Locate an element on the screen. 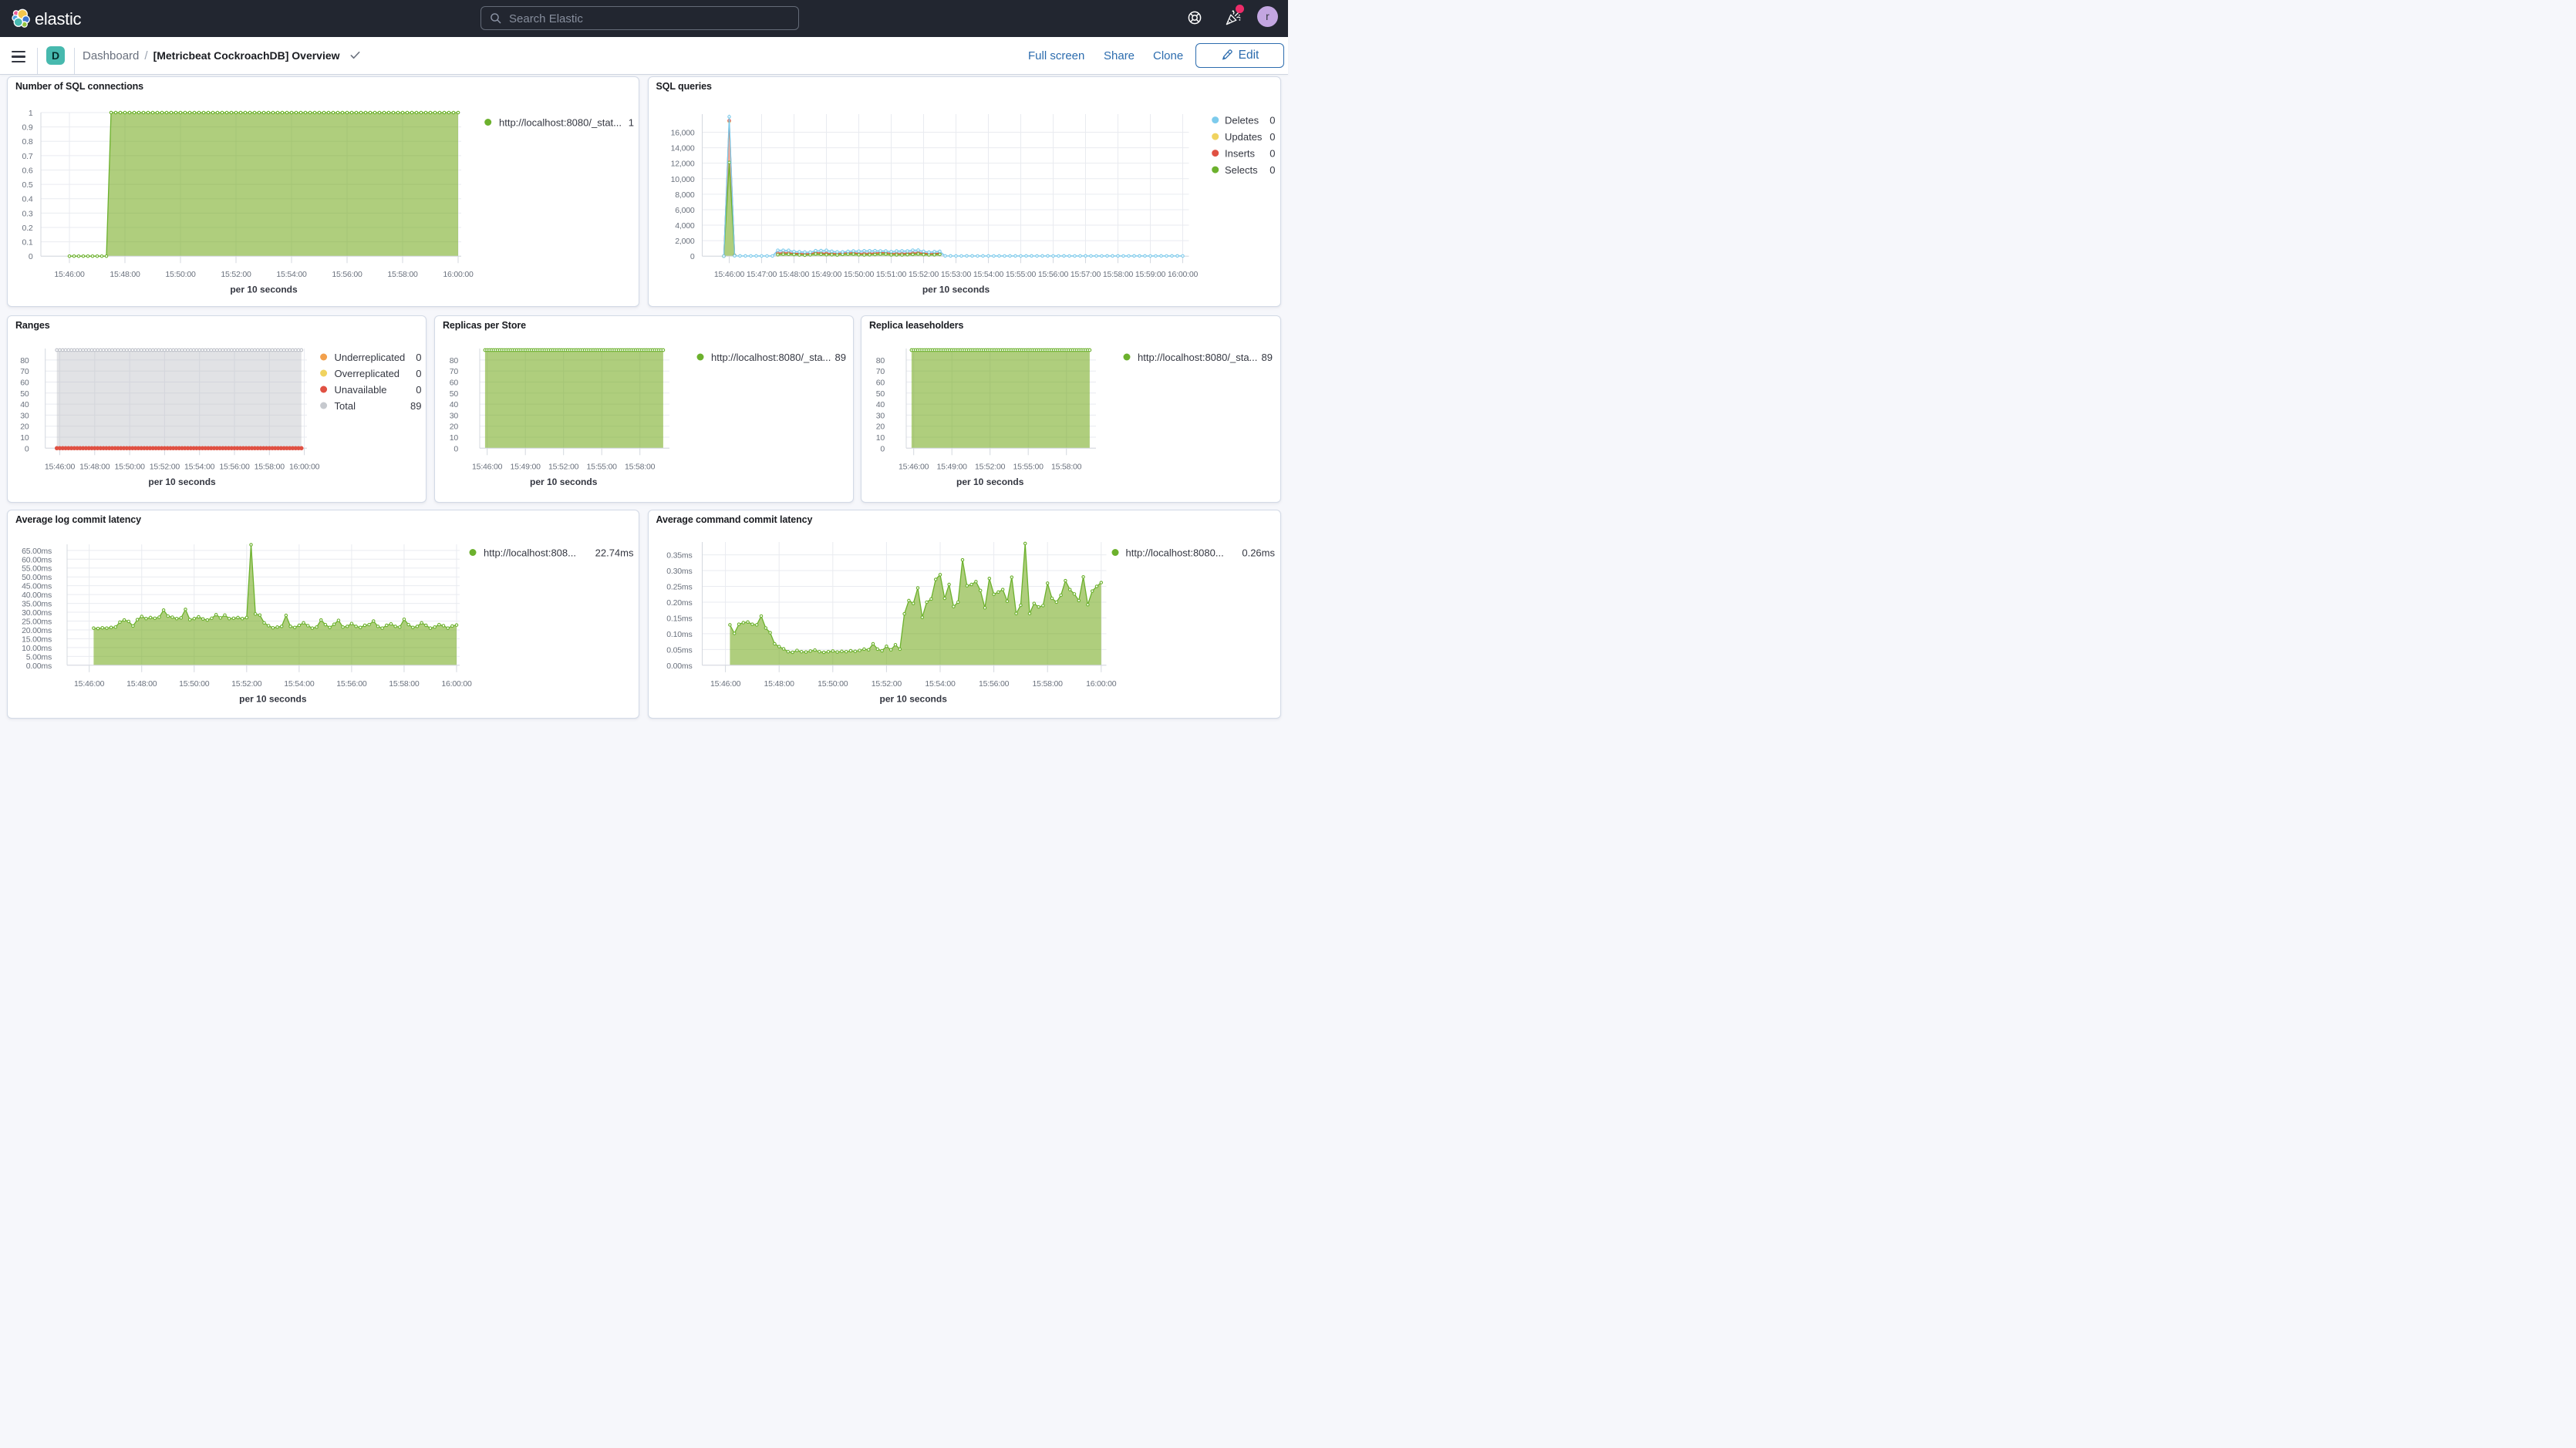  svg-text: 0.26ms is located at coordinates (1258, 552).